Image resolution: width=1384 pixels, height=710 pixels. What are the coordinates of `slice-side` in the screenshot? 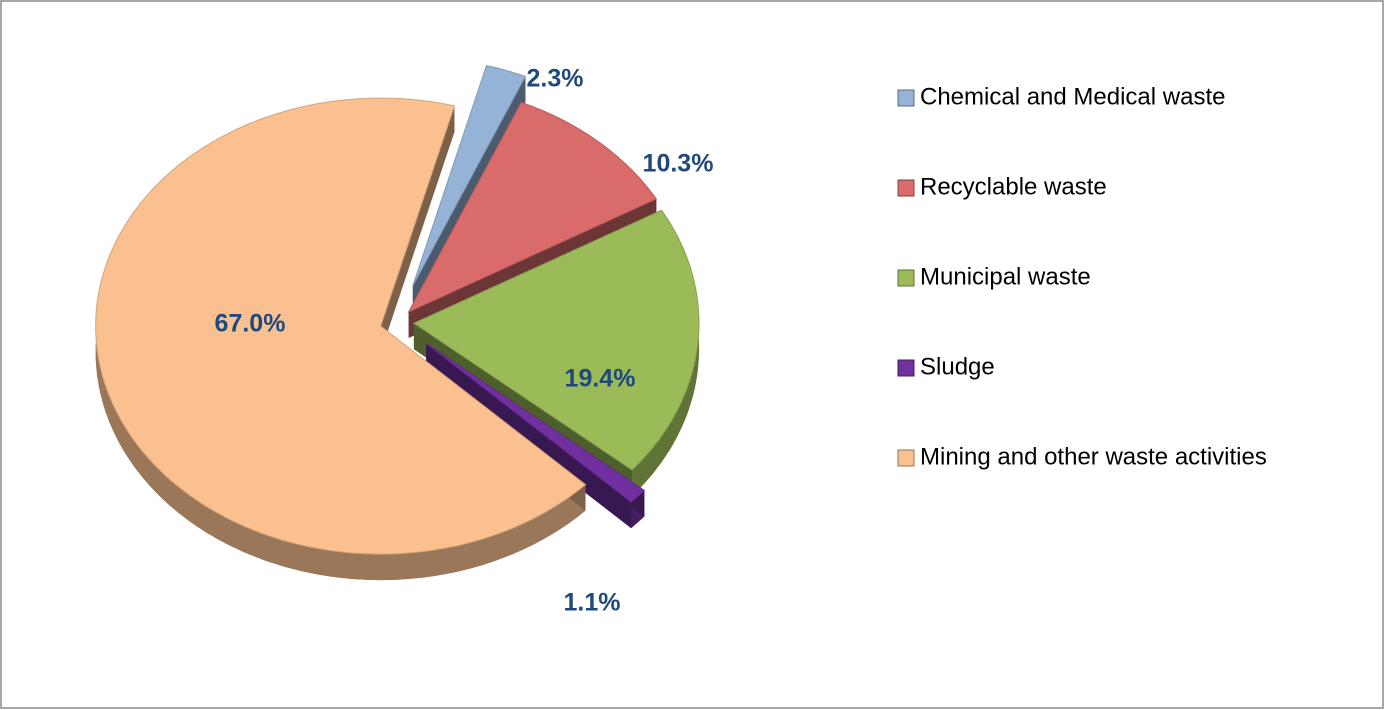 It's located at (665, 353).